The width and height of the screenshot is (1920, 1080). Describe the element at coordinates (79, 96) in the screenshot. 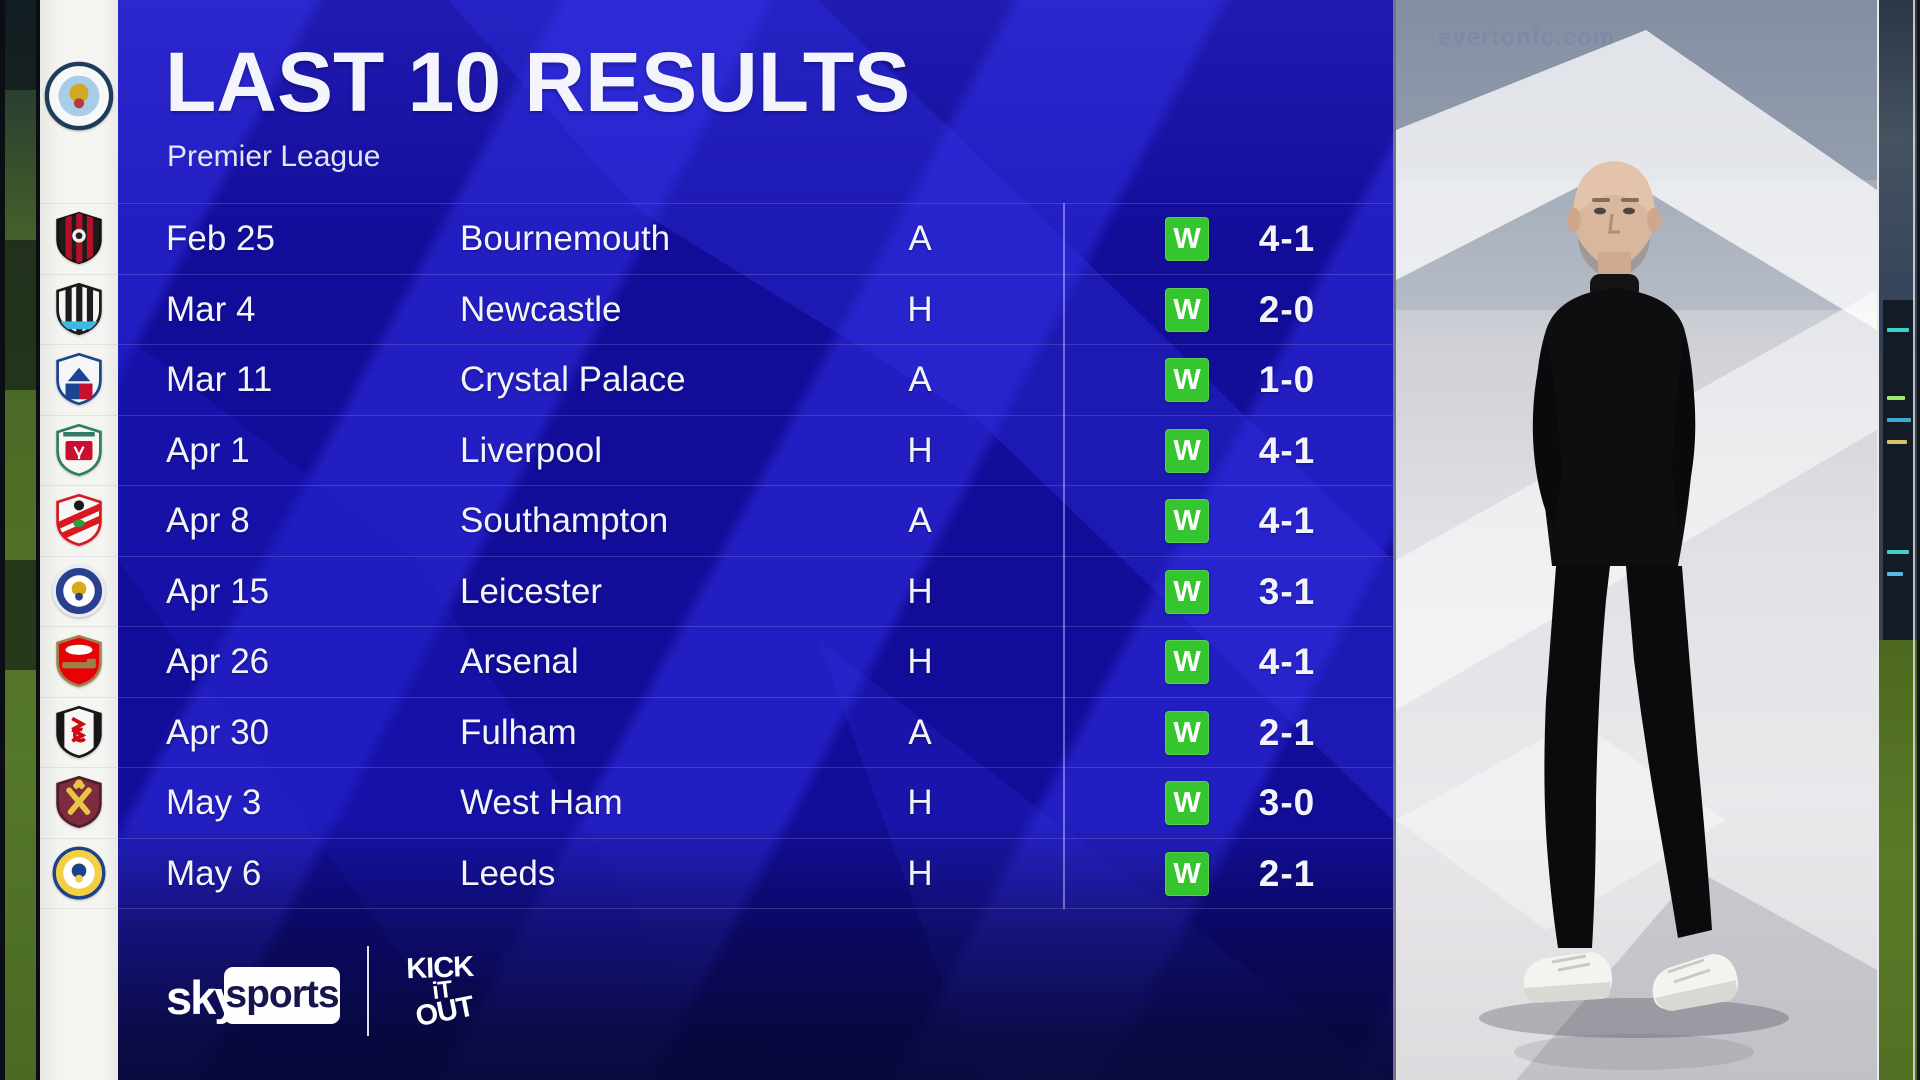

I see `badge-man-city-icon` at that location.